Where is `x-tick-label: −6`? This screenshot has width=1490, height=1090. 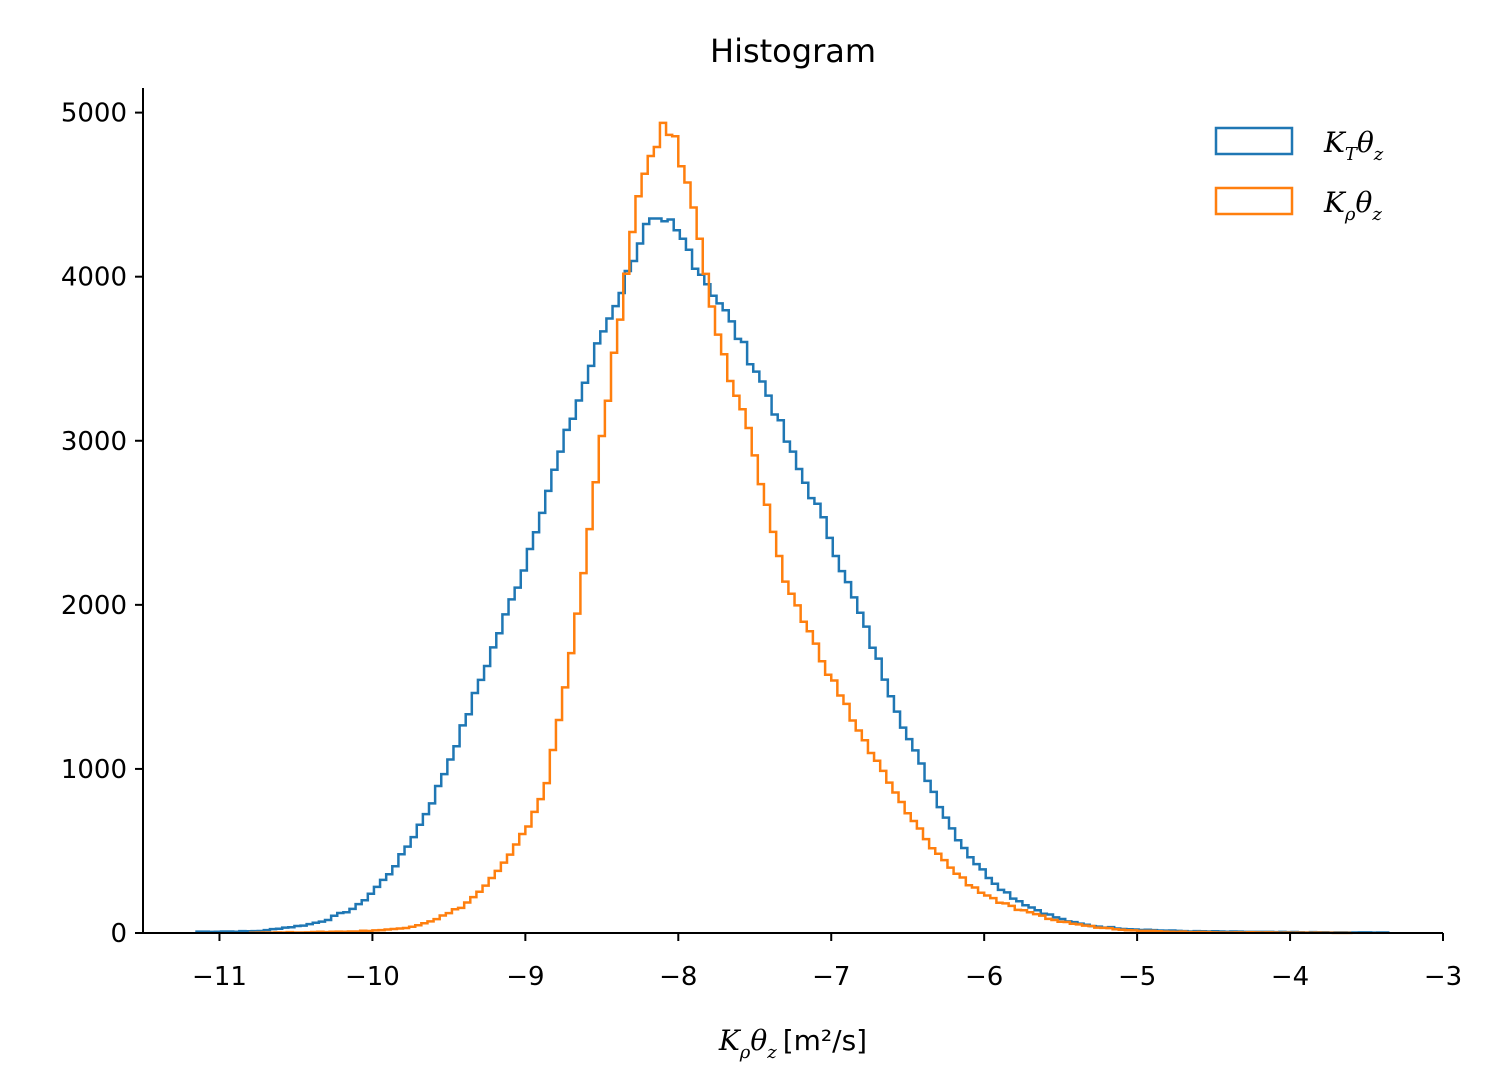 x-tick-label: −6 is located at coordinates (984, 977).